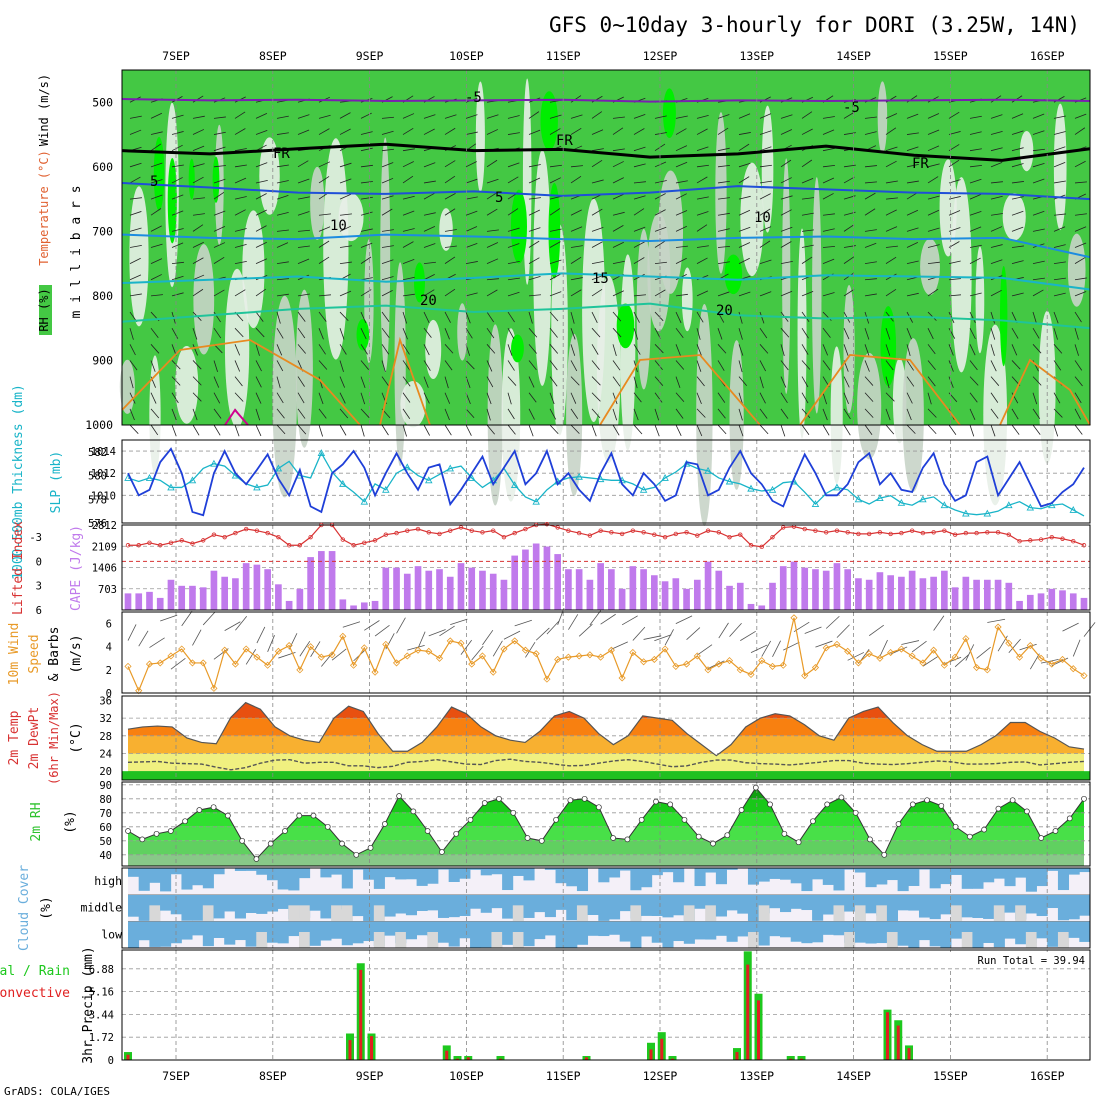 This screenshot has height=1100, width=1100. What do you see at coordinates (44, 208) in the screenshot?
I see `temperature-axis-label: Temperature (°C)` at bounding box center [44, 208].